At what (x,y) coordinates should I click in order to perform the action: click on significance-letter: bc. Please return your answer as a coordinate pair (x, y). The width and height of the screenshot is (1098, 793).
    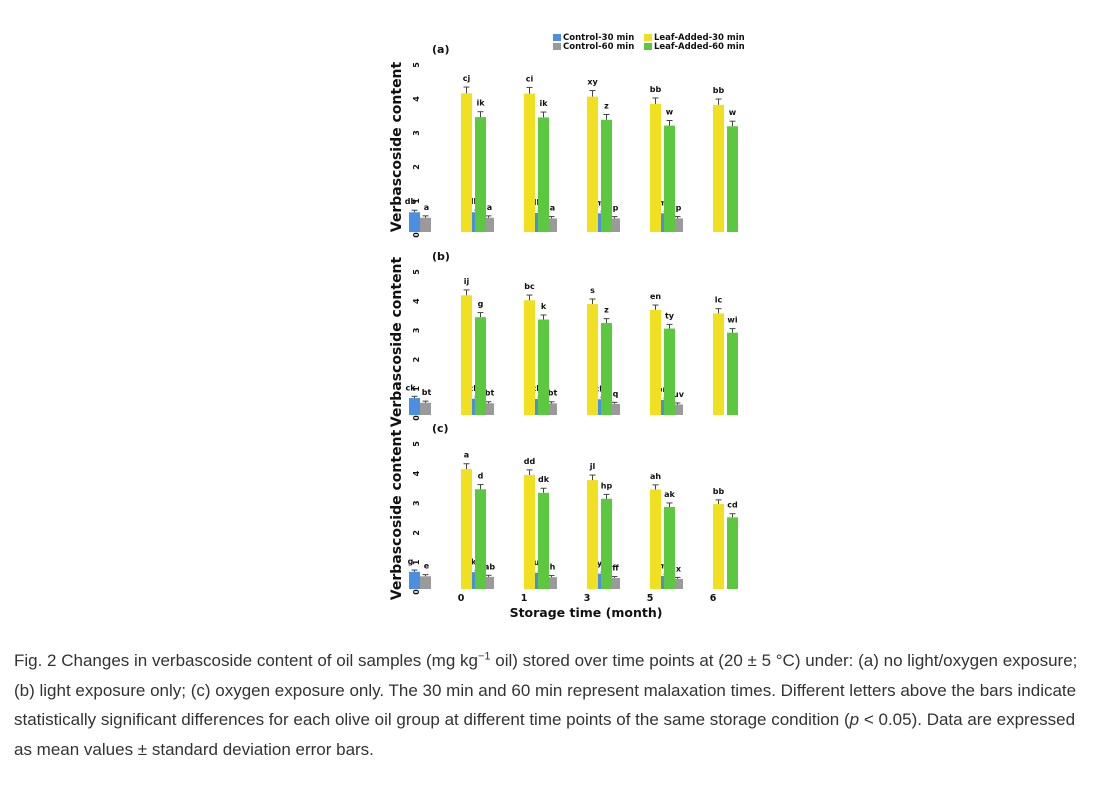
    Looking at the image, I should click on (529, 286).